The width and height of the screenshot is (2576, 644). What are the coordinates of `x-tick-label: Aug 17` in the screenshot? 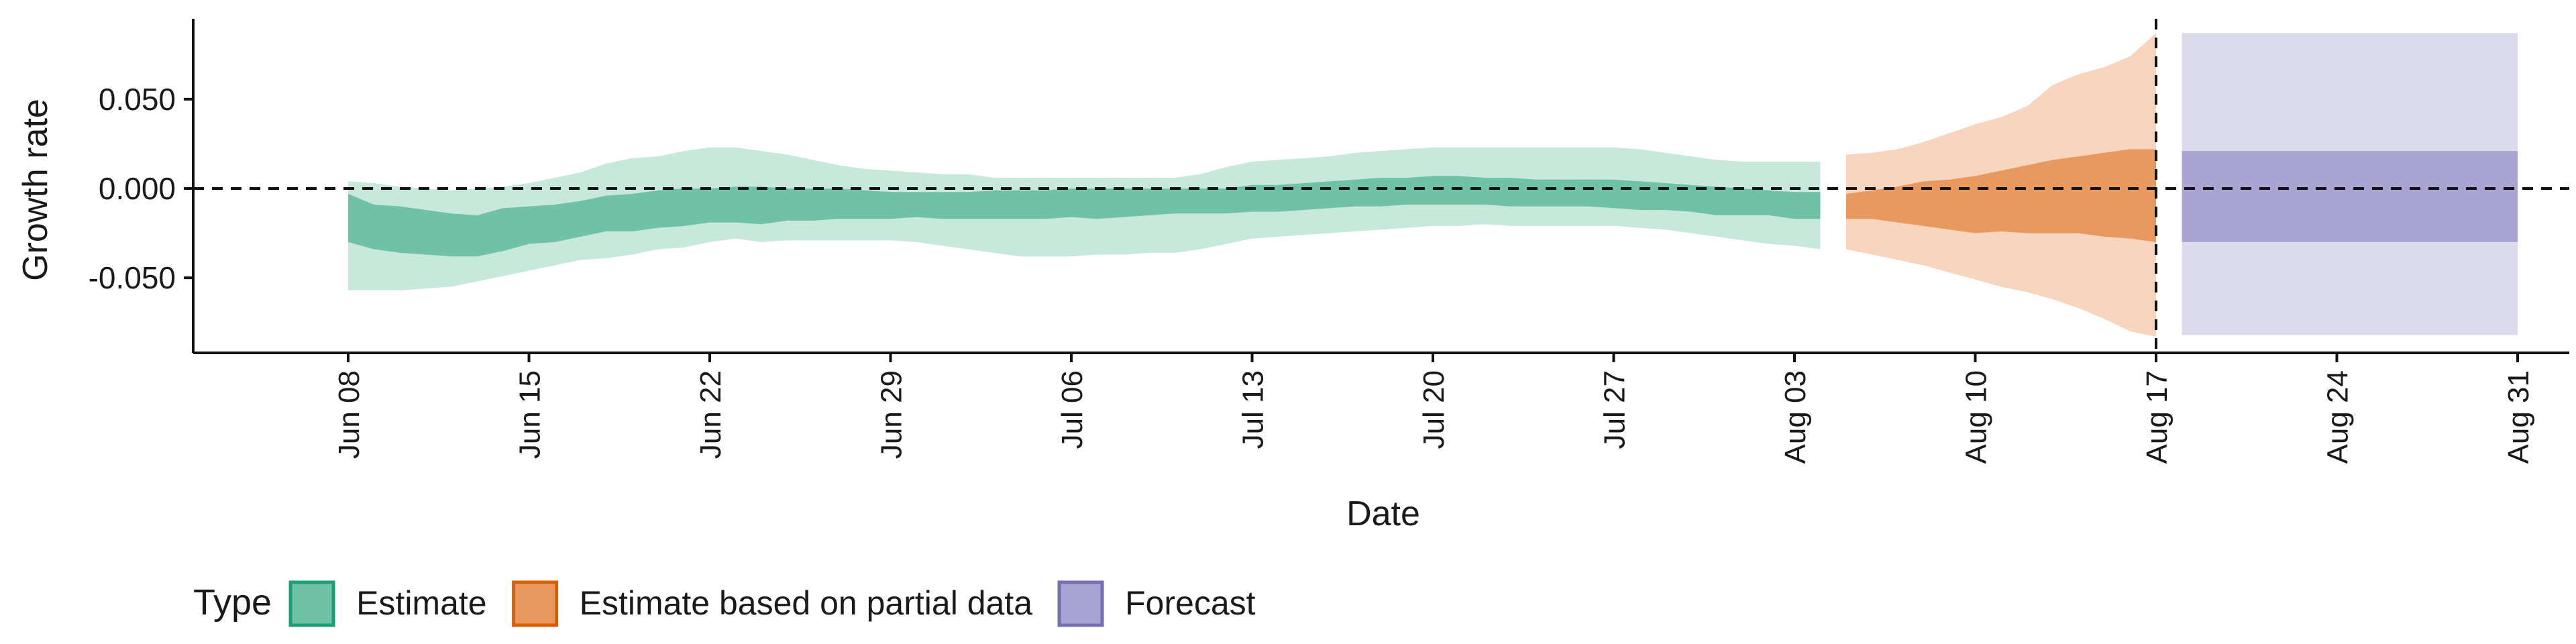 It's located at (2157, 417).